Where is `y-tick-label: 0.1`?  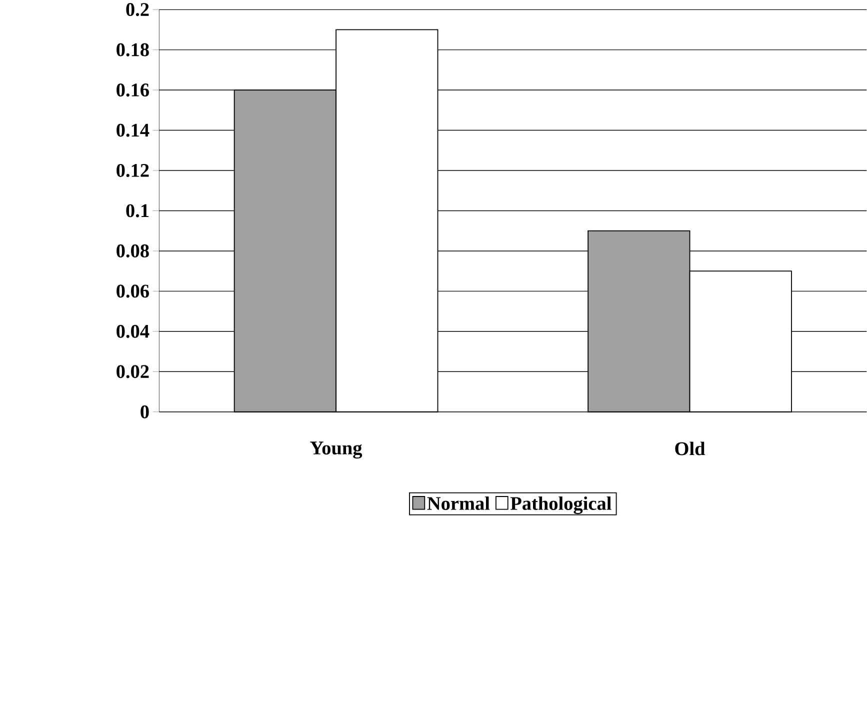
y-tick-label: 0.1 is located at coordinates (137, 211).